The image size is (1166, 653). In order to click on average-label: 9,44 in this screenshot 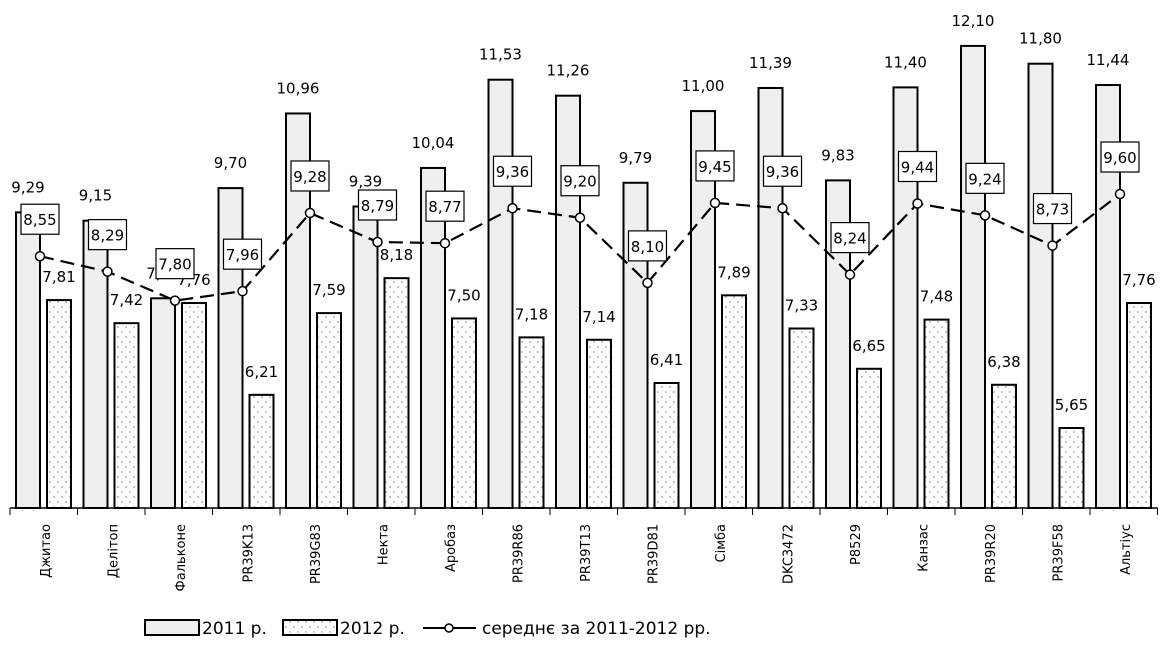, I will do `click(917, 168)`.